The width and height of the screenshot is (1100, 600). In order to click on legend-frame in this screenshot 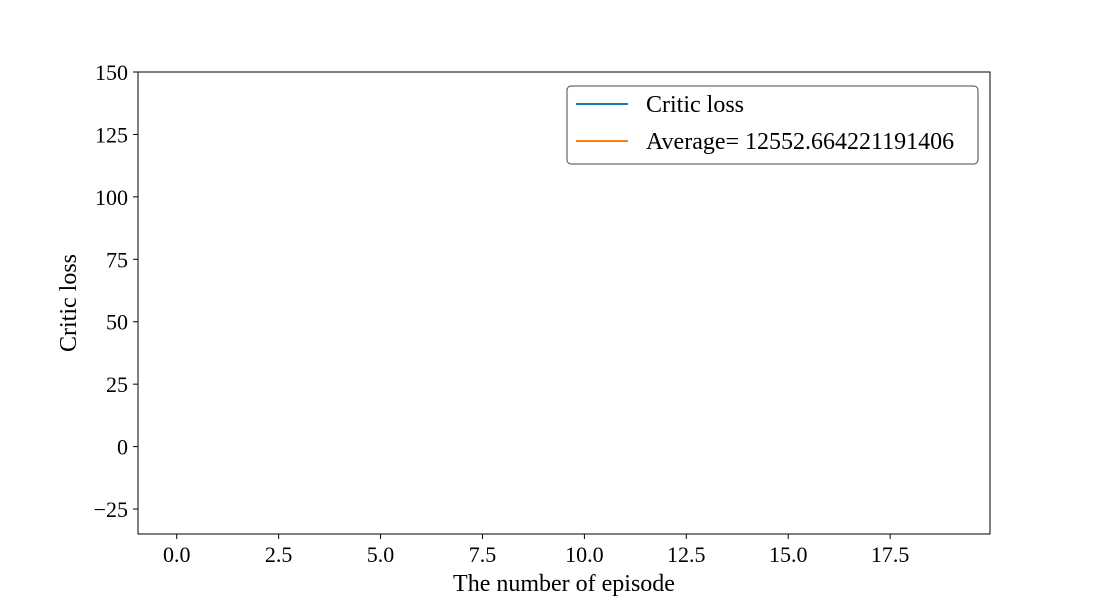, I will do `click(772, 125)`.